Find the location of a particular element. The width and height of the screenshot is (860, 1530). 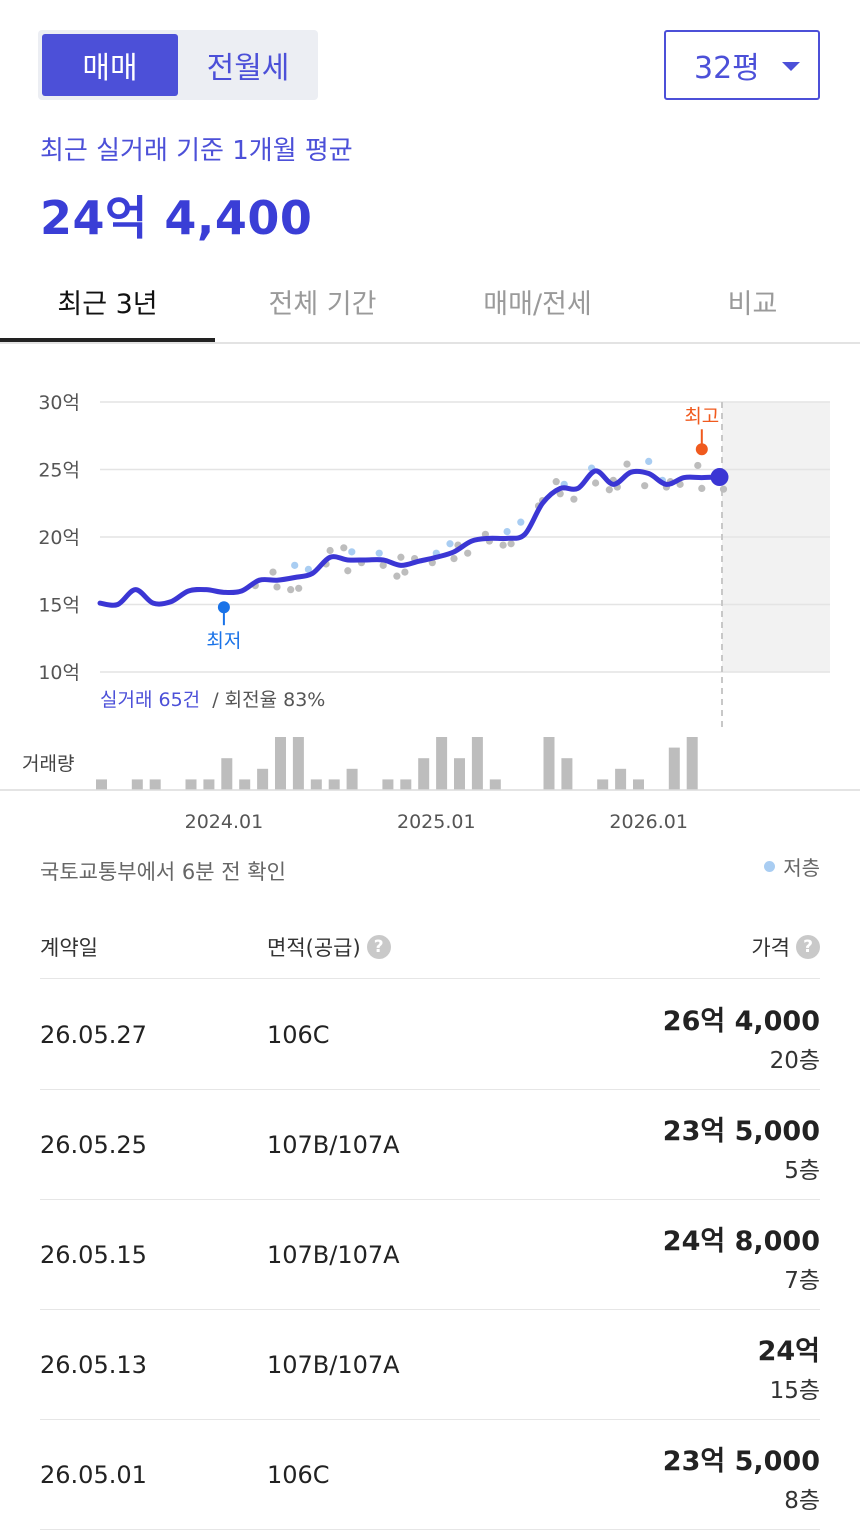

highest-label: 최고 is located at coordinates (701, 416).